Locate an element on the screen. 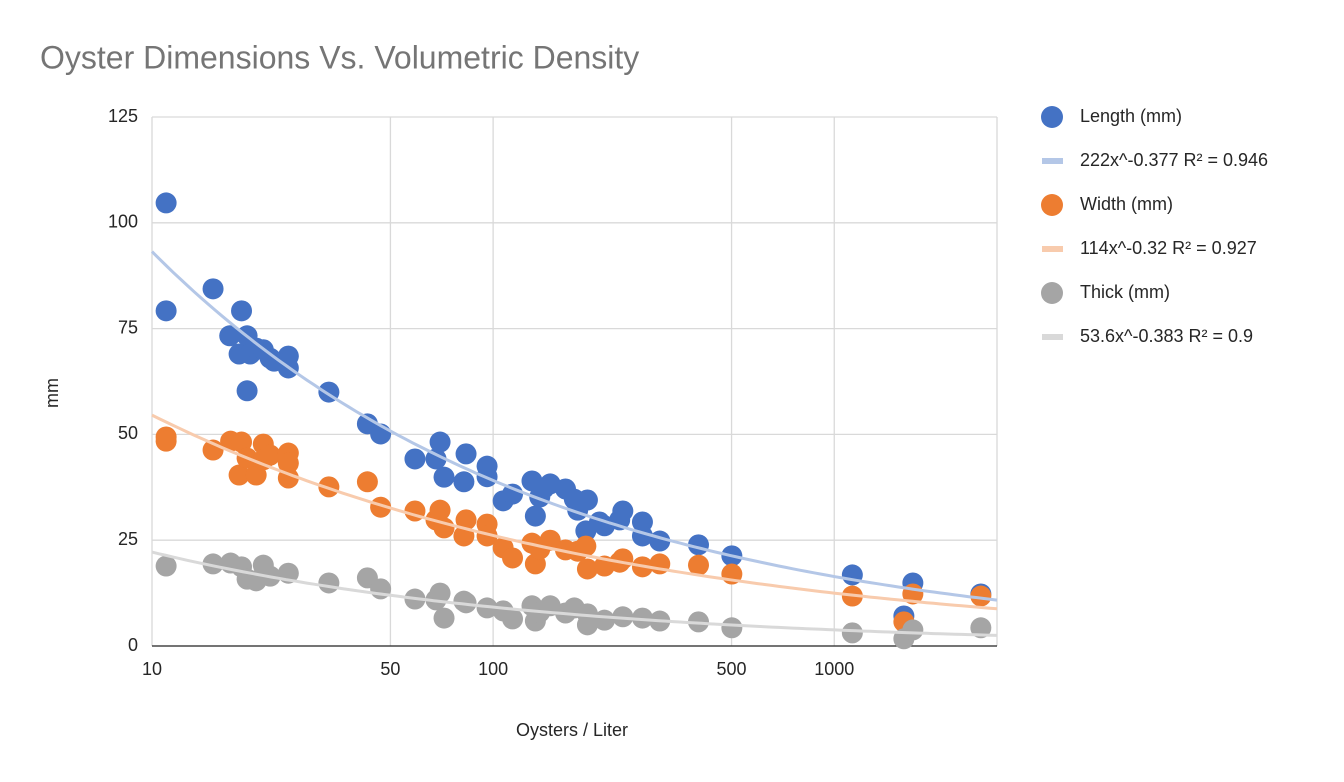  x-tick-label: 500 is located at coordinates (732, 669).